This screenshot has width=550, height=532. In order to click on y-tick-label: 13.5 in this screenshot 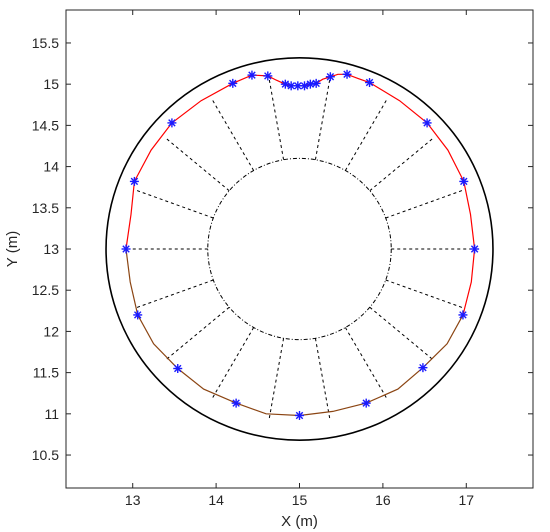, I will do `click(45, 208)`.